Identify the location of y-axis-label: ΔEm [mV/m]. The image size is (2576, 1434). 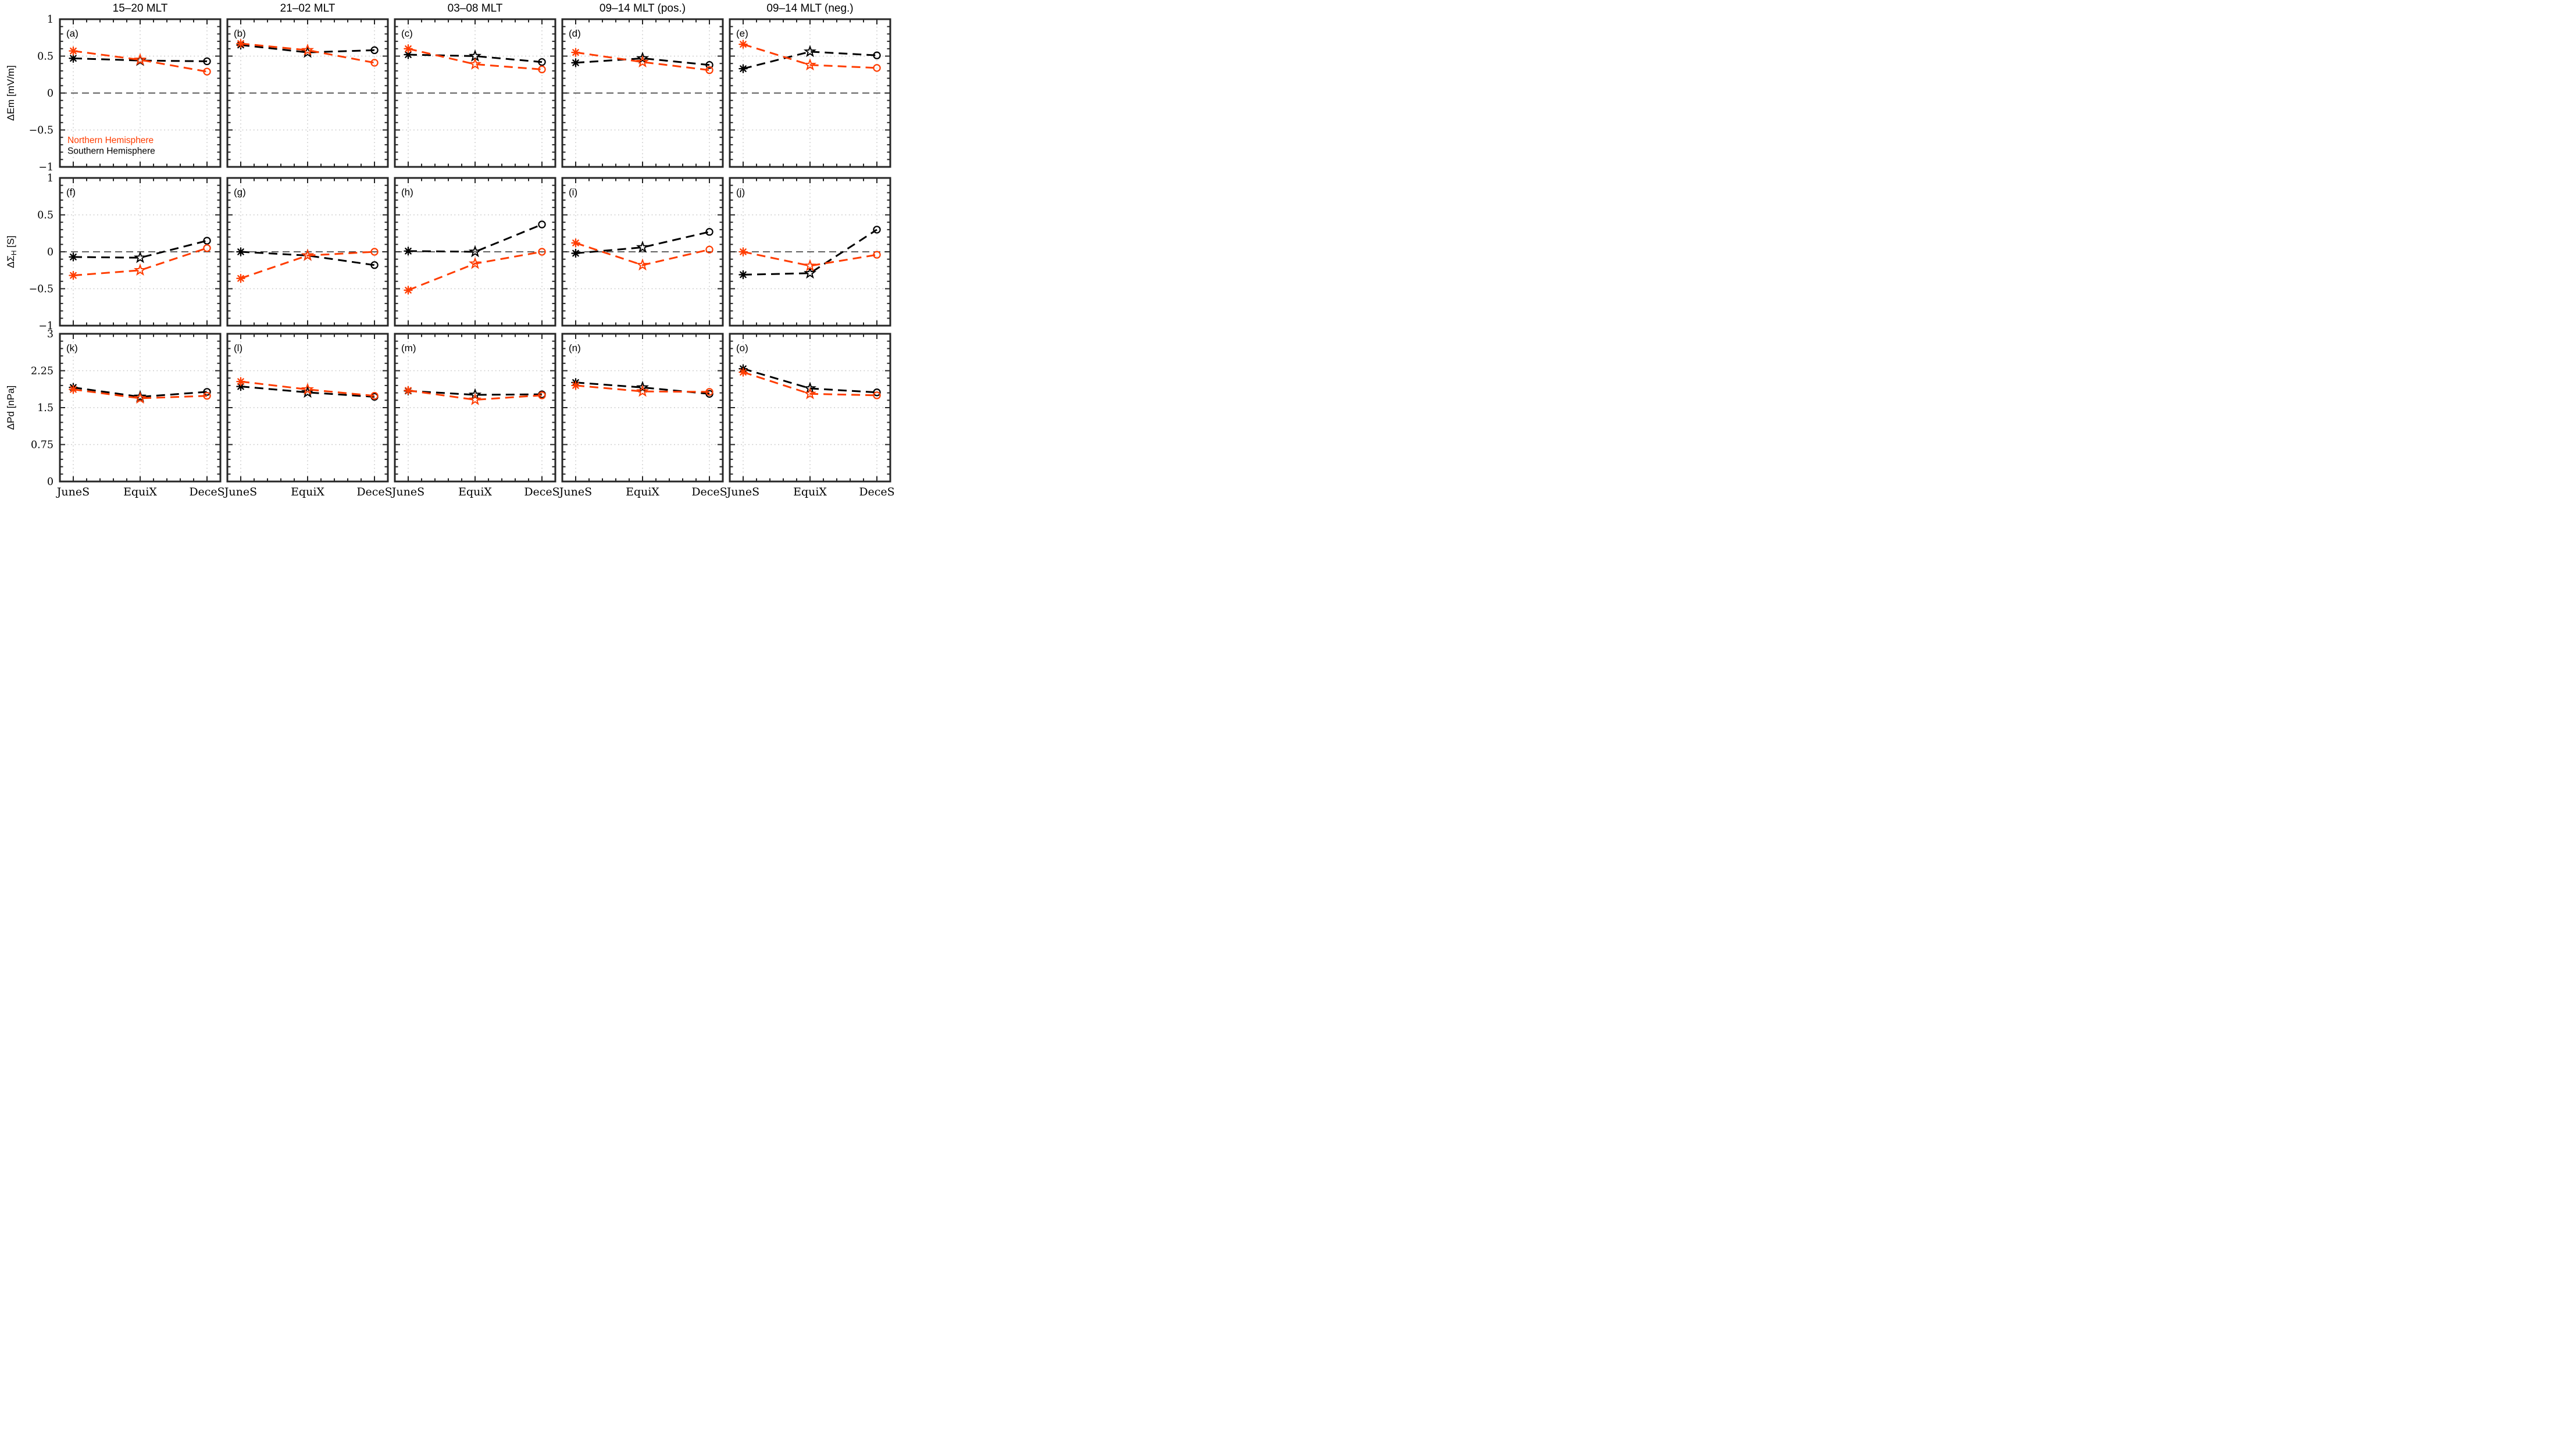
(11, 92).